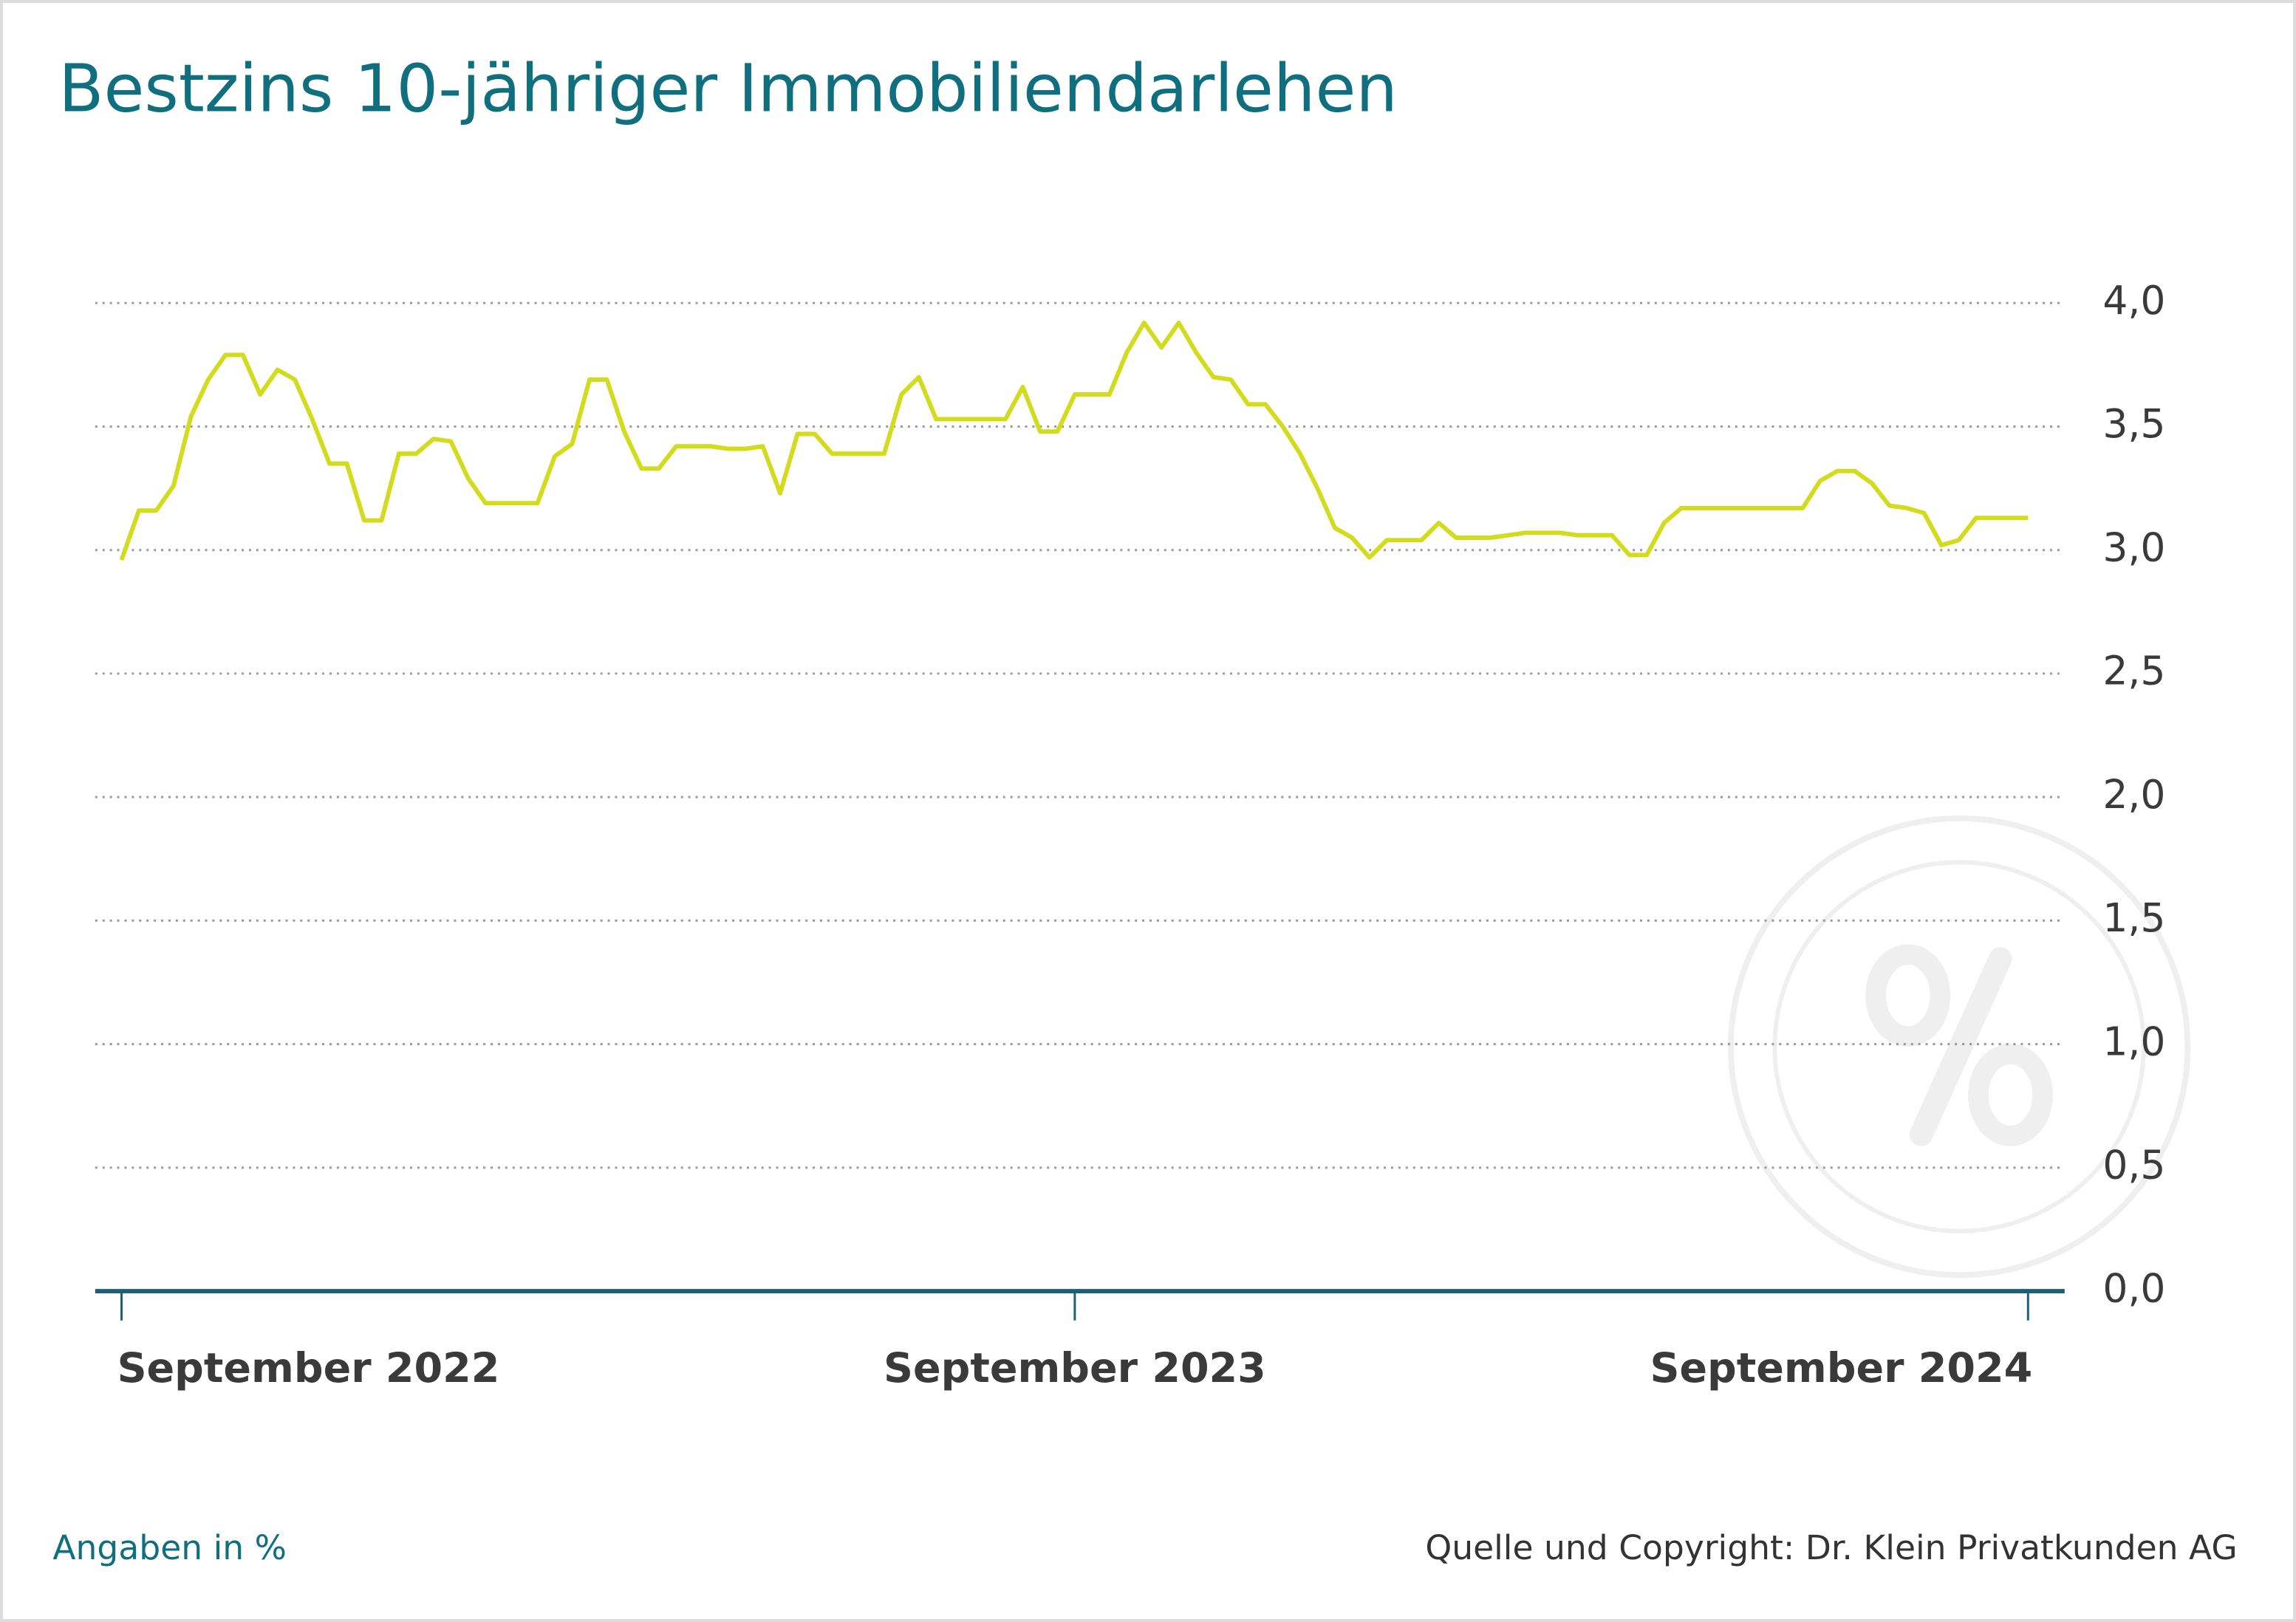  I want to click on y-tick-label: 1,0, so click(2133, 1041).